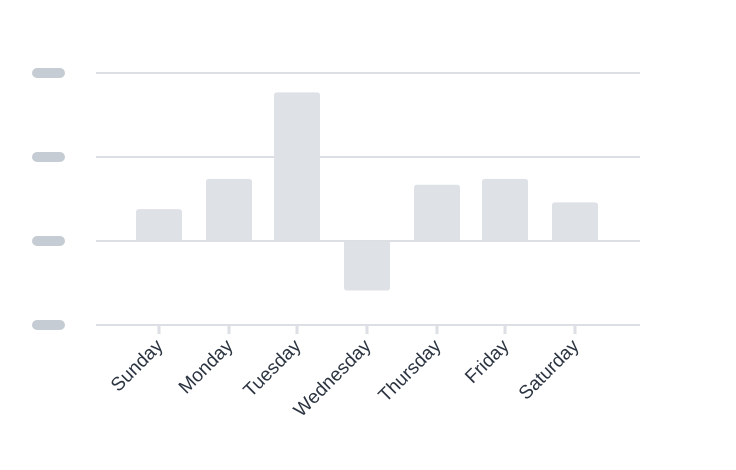  What do you see at coordinates (367, 266) in the screenshot?
I see `bar-wednesday` at bounding box center [367, 266].